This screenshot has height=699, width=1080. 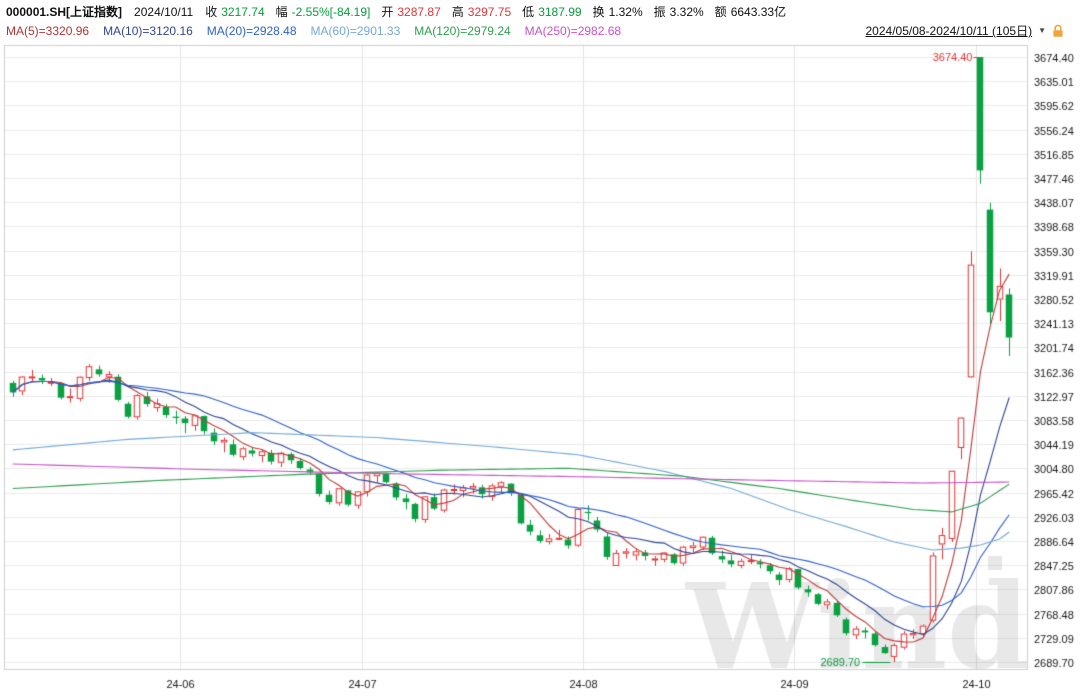 I want to click on quote-field-amount: 额 6643.33亿, so click(x=750, y=12).